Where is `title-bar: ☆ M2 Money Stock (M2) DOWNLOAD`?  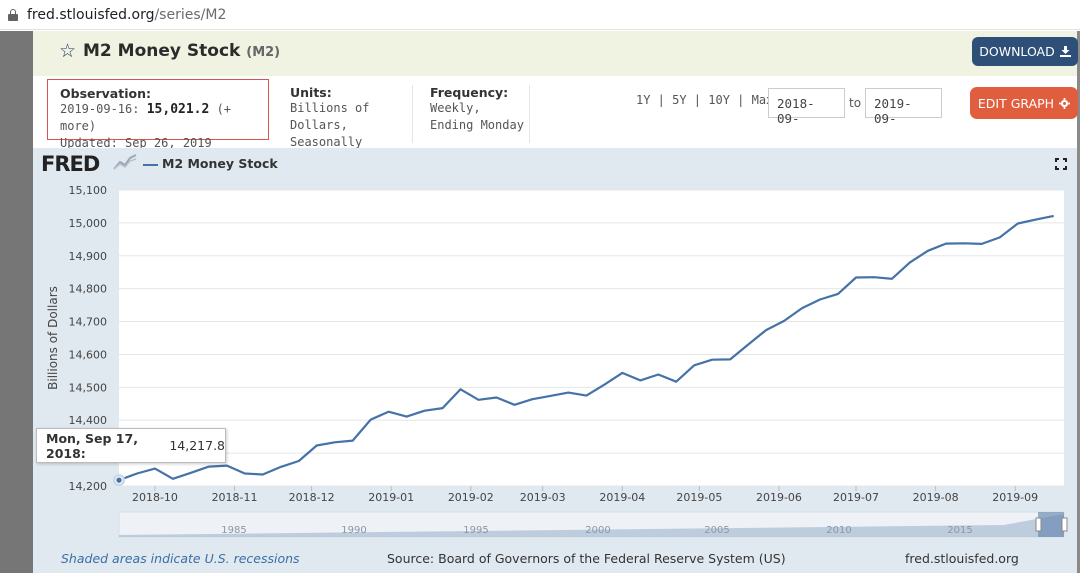 title-bar: ☆ M2 Money Stock (M2) DOWNLOAD is located at coordinates (555, 53).